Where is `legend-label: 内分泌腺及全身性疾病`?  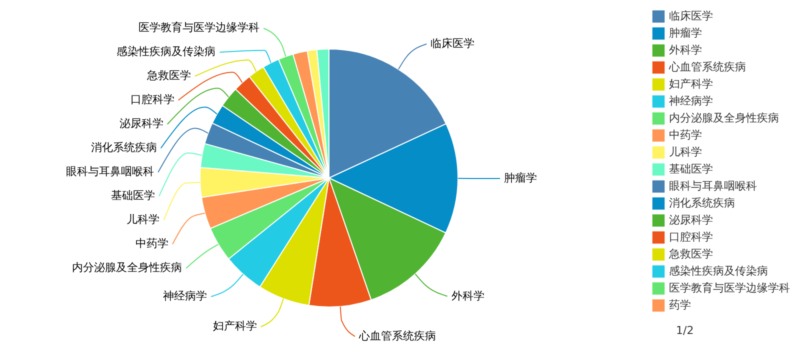 legend-label: 内分泌腺及全身性疾病 is located at coordinates (724, 118).